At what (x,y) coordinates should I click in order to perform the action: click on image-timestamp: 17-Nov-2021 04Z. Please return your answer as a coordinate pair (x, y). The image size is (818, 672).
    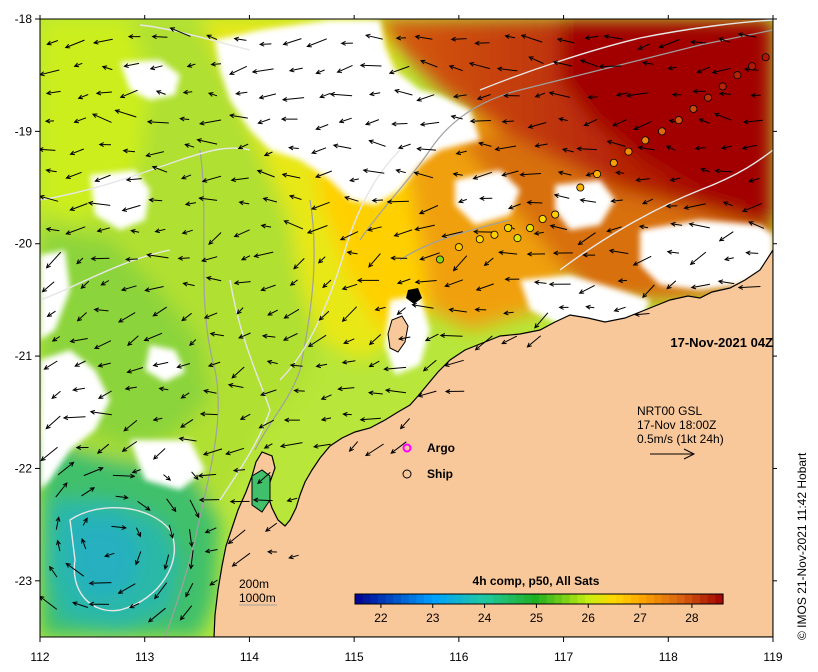
    Looking at the image, I should click on (721, 342).